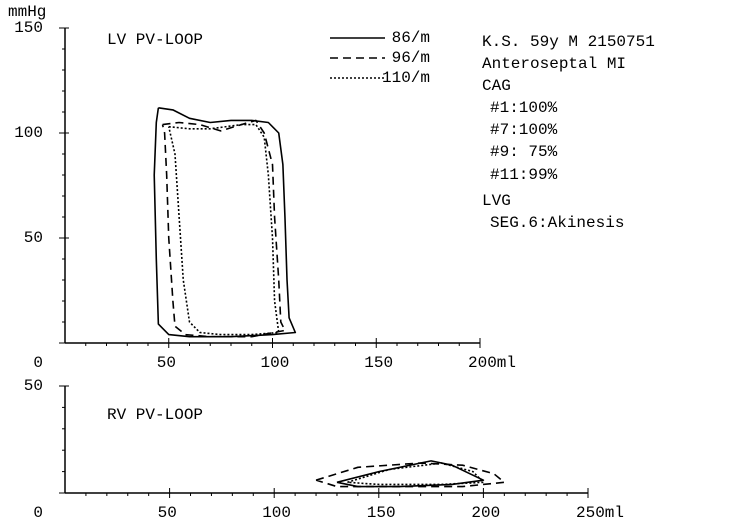  I want to click on x-tick-label: 250ml, so click(600, 513).